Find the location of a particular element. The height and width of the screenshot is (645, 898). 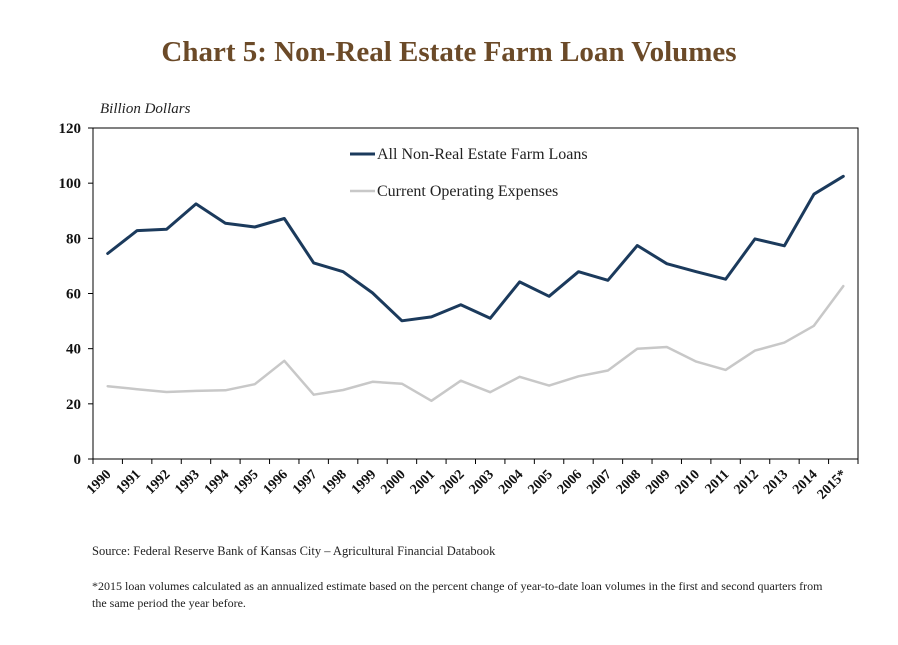

x-tick-label: 2009 is located at coordinates (658, 482).